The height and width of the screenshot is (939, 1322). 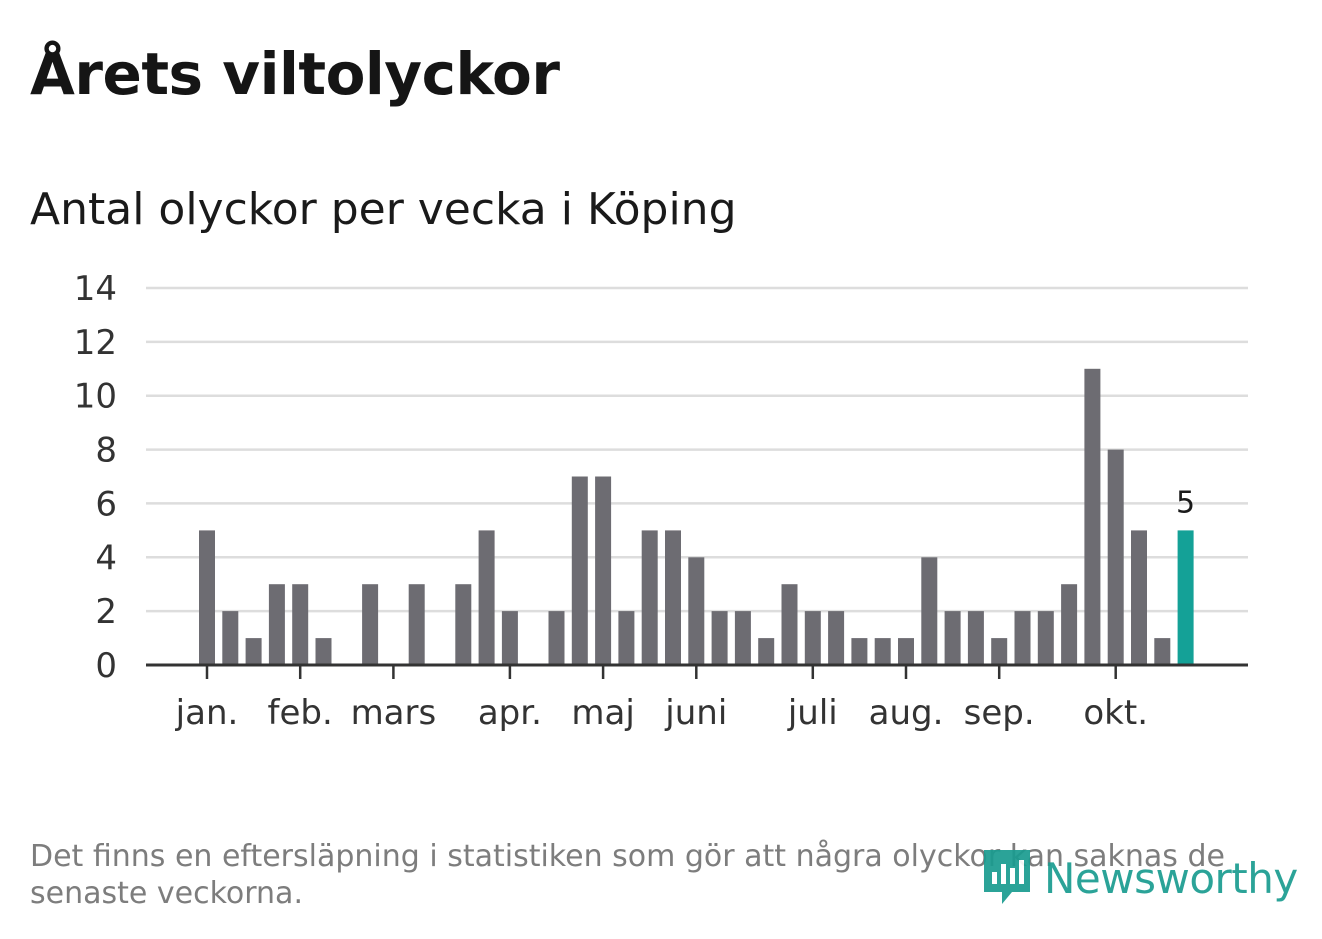 I want to click on x-axis-month-ticks: jan. feb. mars apr. maj juni juli aug. sep. okt., so click(x=661, y=699).